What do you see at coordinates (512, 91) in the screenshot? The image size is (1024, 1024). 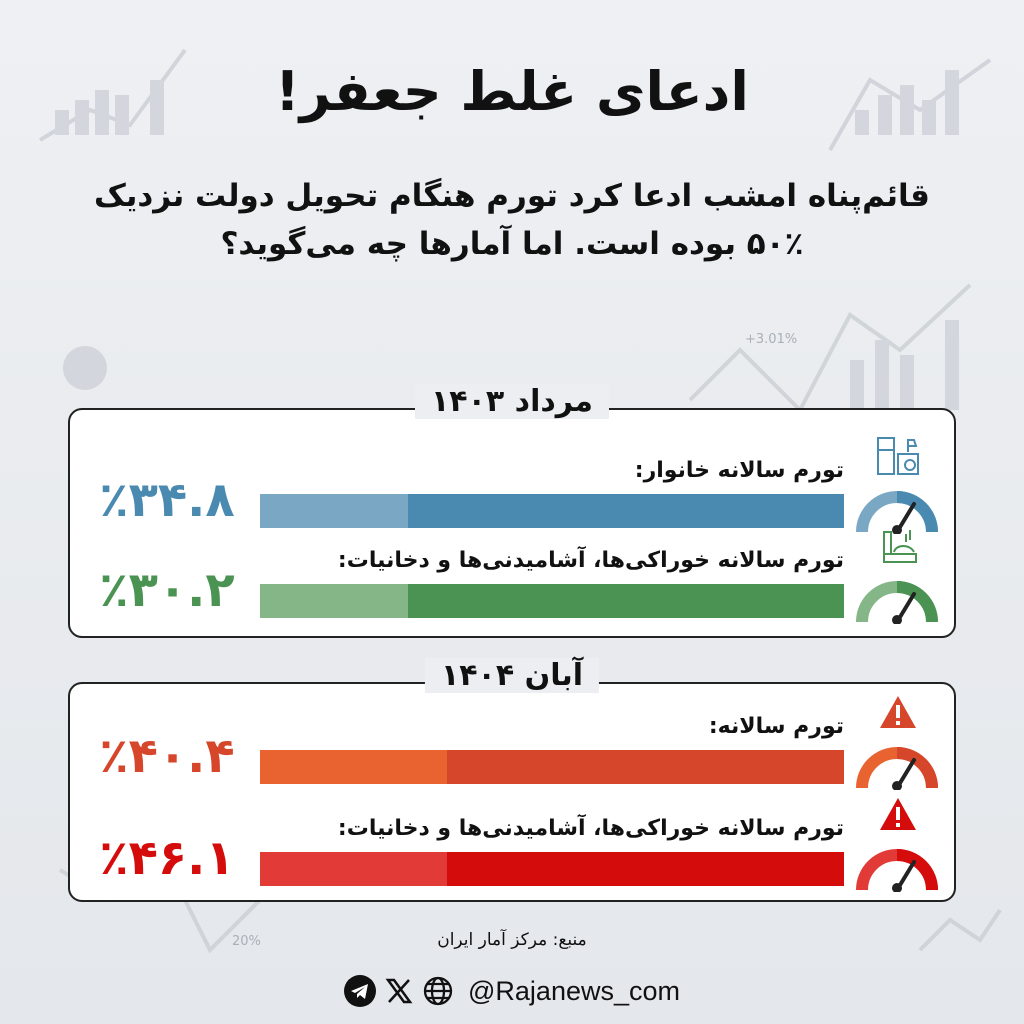 I see `page-title: ادعای غلط جعفر!` at bounding box center [512, 91].